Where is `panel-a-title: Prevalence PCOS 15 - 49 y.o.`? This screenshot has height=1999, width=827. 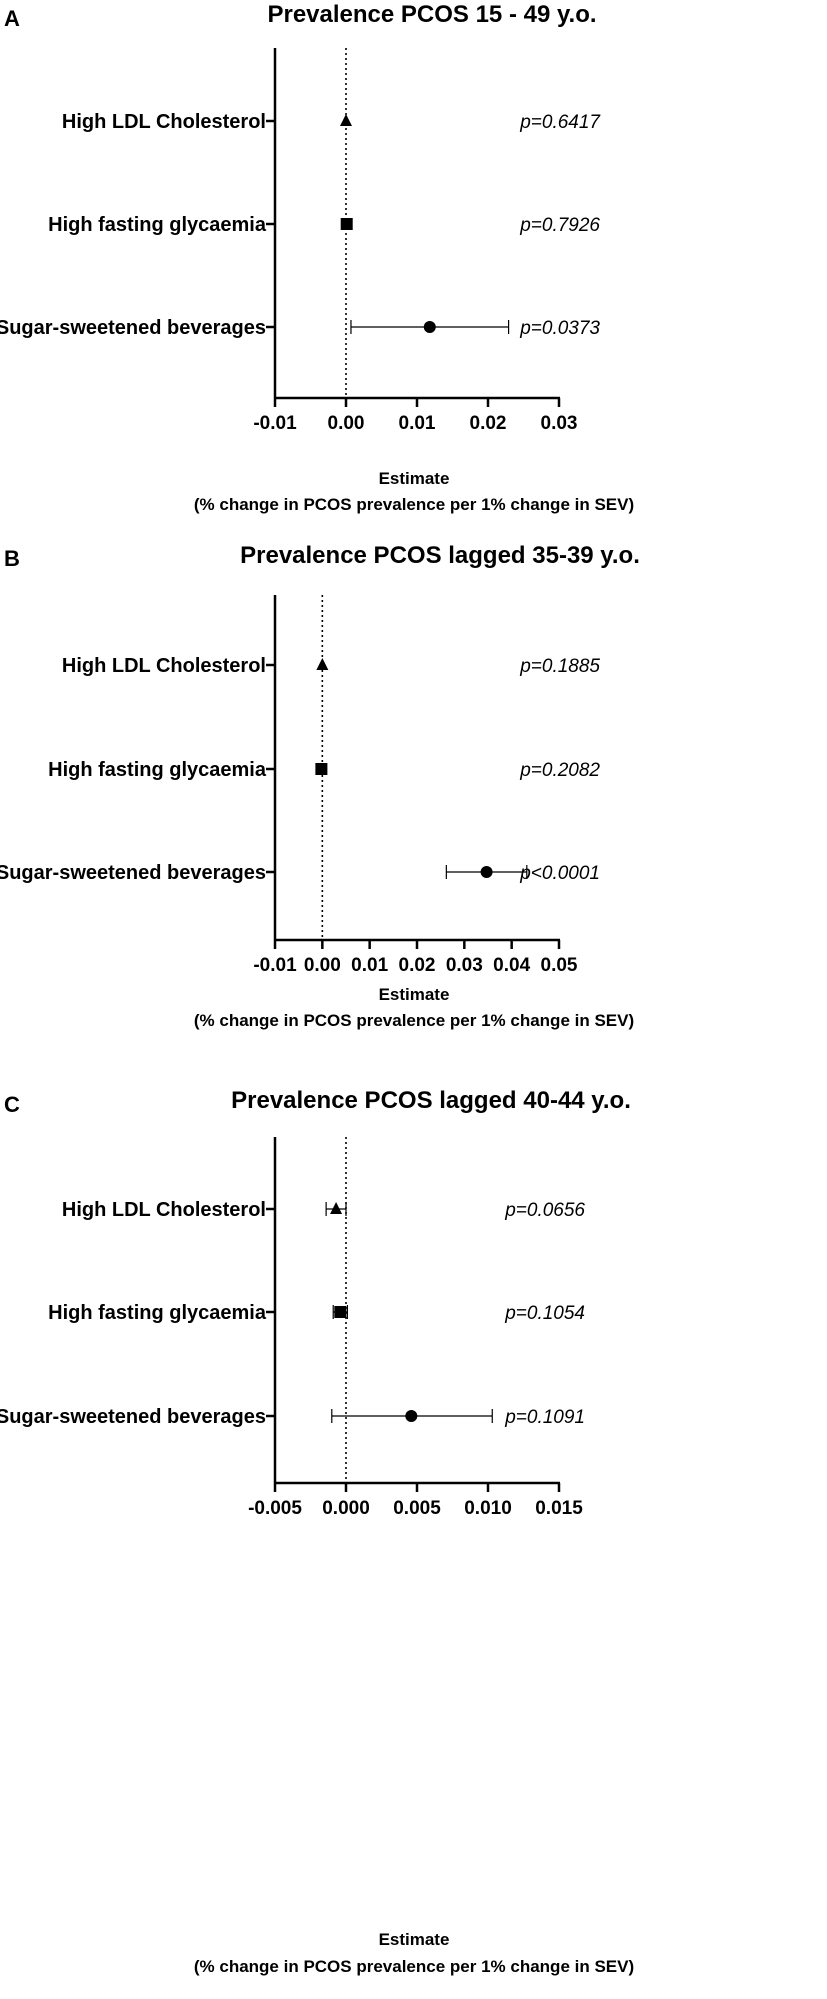 panel-a-title: Prevalence PCOS 15 - 49 y.o. is located at coordinates (431, 14).